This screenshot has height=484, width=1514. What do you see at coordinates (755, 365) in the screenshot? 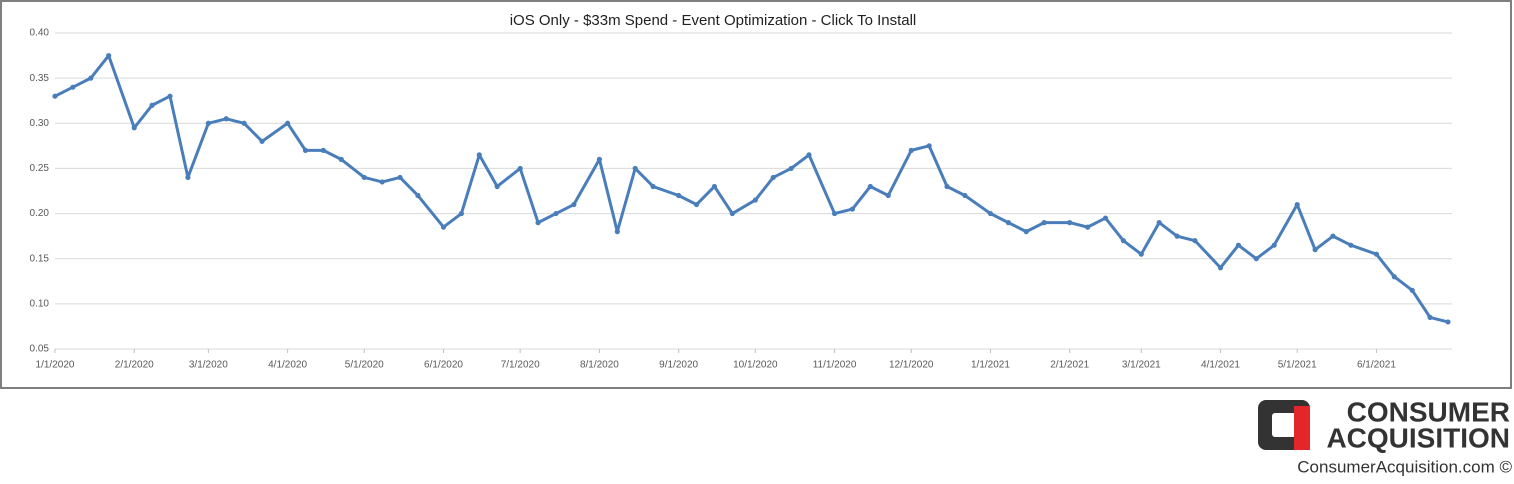
I see `x-tick-label: 10/1/2020` at bounding box center [755, 365].